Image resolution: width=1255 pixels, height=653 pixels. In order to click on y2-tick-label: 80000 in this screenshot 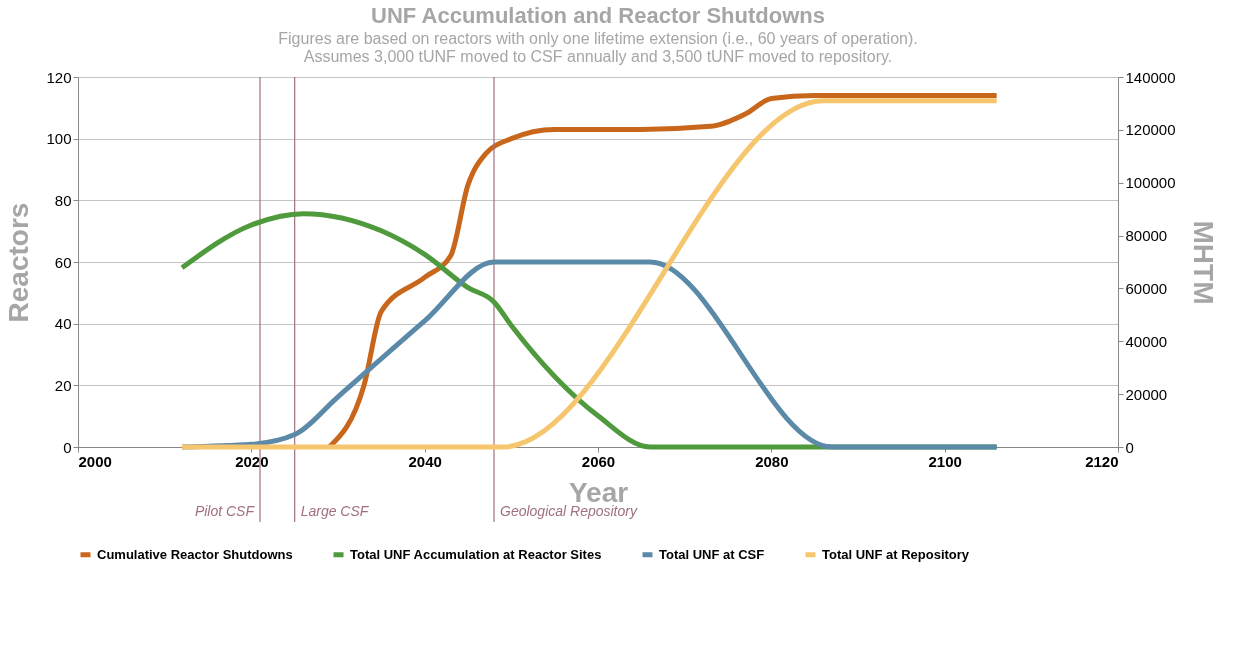, I will do `click(1146, 236)`.